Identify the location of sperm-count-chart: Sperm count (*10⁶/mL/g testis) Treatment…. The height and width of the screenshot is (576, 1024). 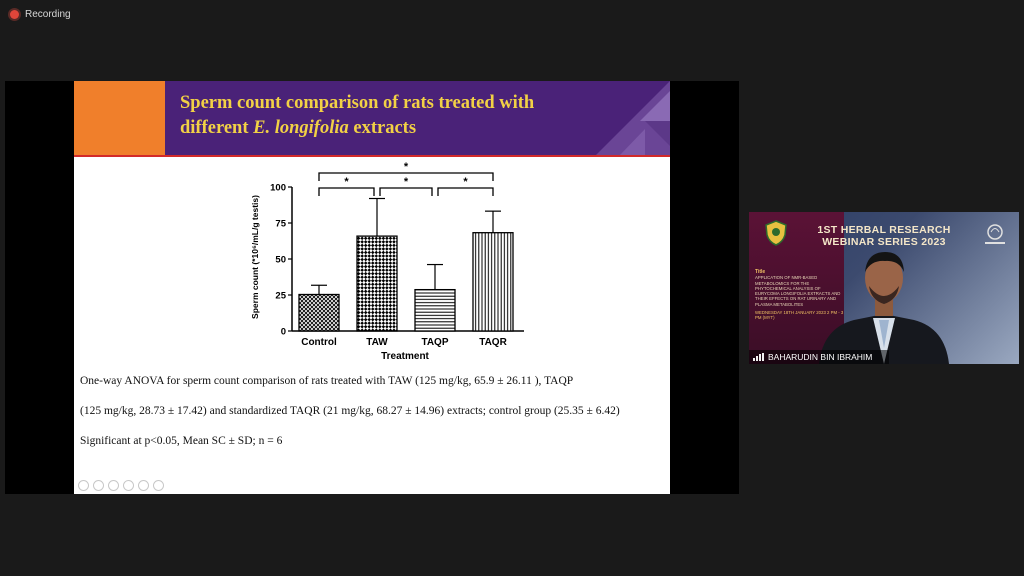
(387, 261).